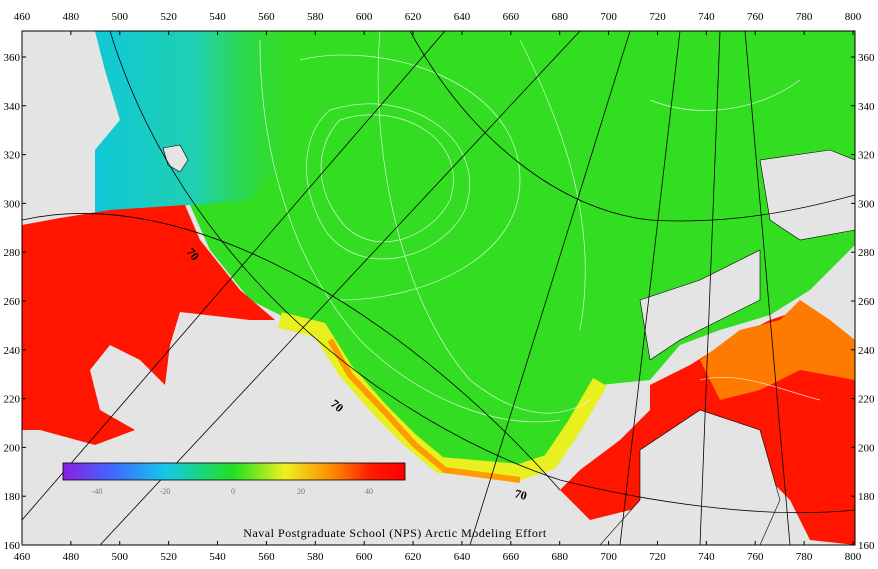  What do you see at coordinates (777, 350) in the screenshot?
I see `warm-water-north` at bounding box center [777, 350].